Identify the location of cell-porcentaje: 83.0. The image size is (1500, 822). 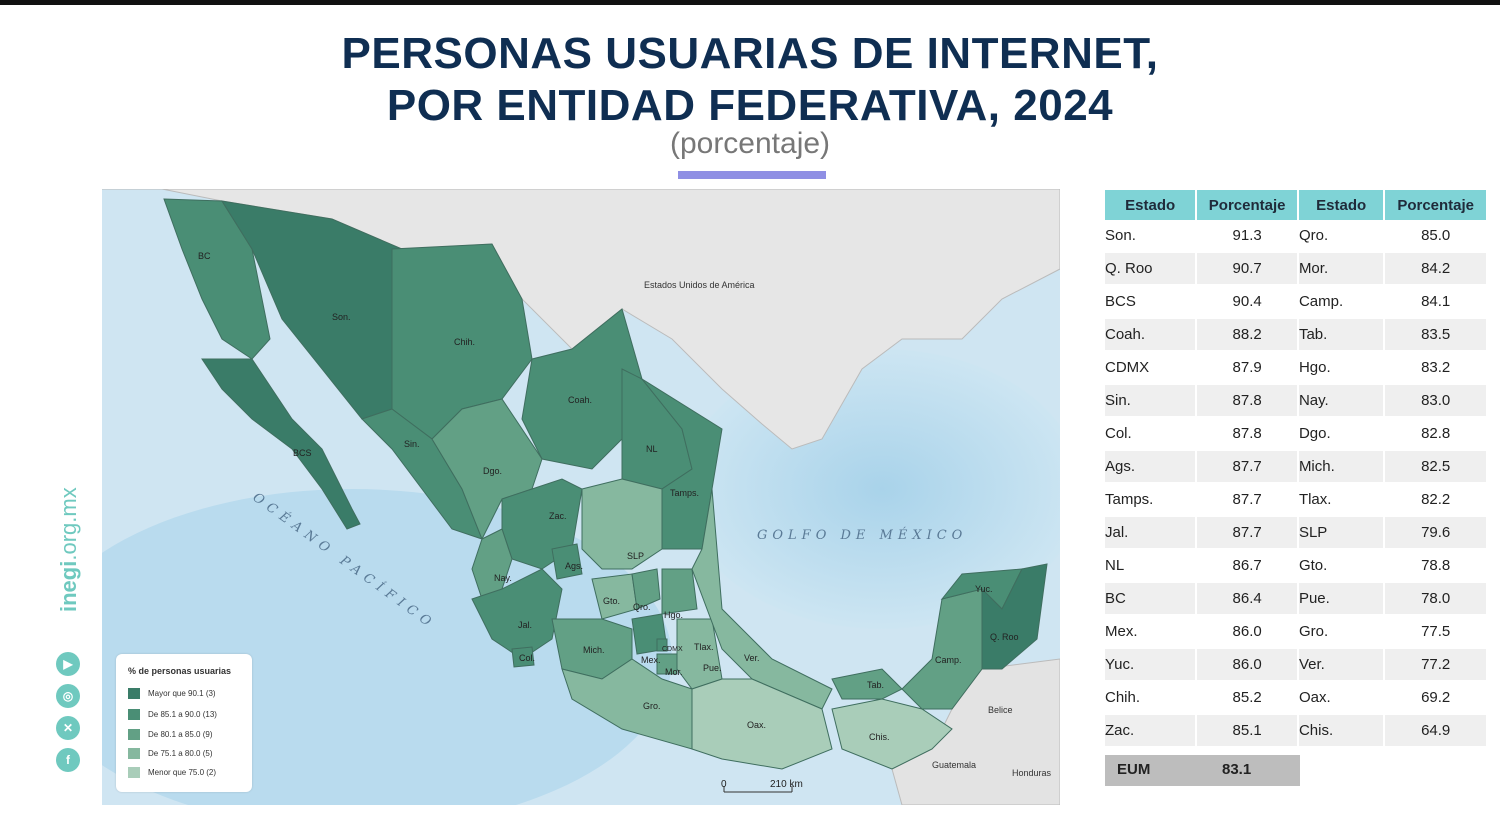
(1436, 401).